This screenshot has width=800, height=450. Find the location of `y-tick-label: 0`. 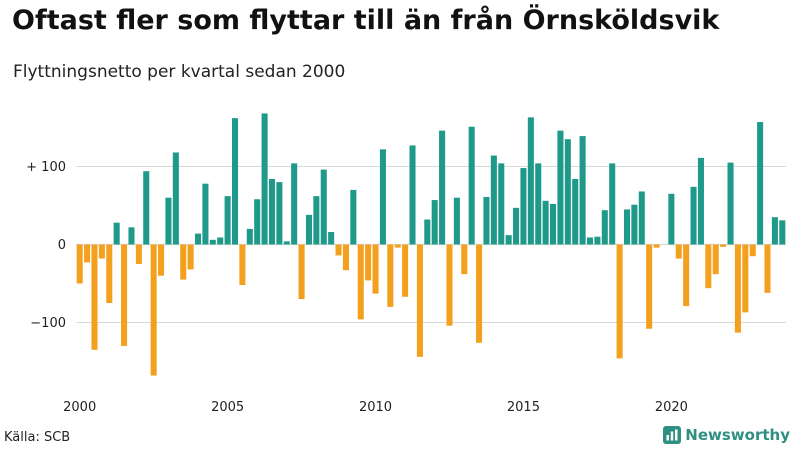

y-tick-label: 0 is located at coordinates (62, 245).